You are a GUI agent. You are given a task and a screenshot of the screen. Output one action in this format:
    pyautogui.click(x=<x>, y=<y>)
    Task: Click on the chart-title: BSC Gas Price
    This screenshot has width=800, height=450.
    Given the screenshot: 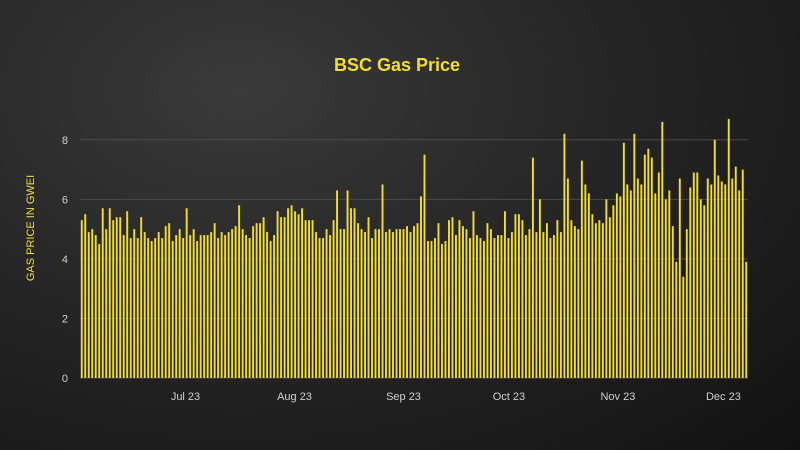 What is the action you would take?
    pyautogui.click(x=397, y=65)
    